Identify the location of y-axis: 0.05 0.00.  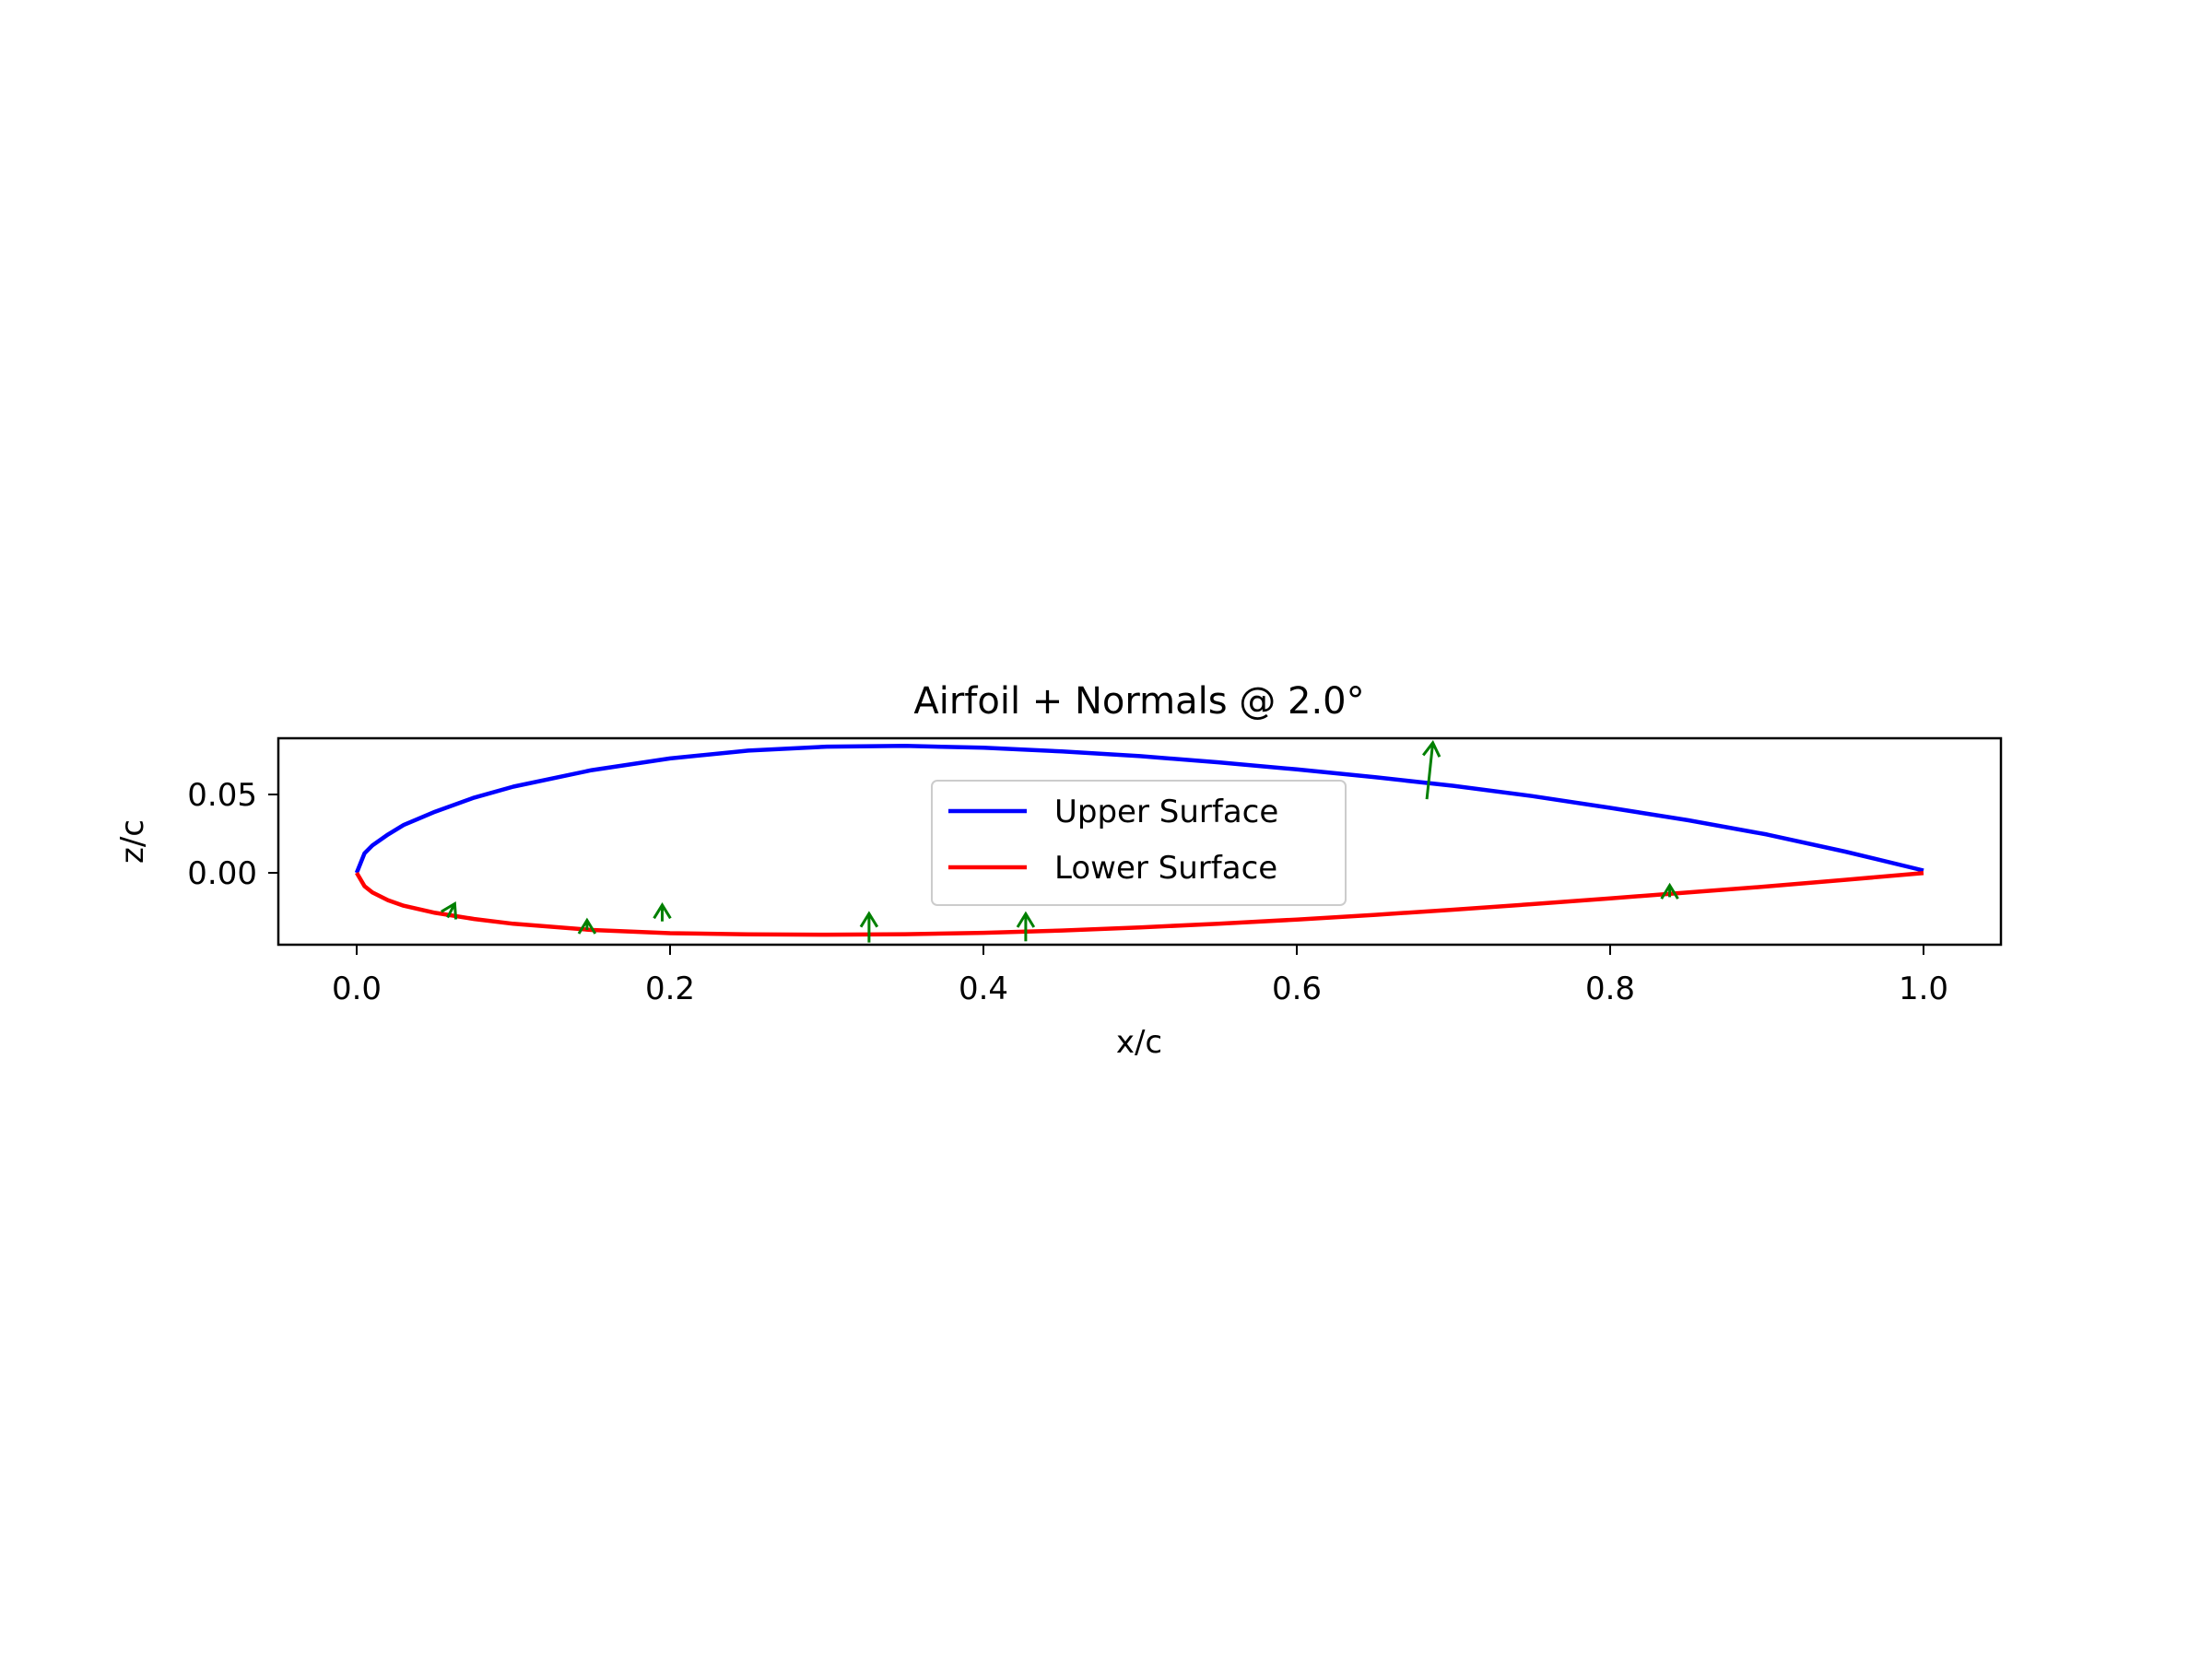
(232, 834).